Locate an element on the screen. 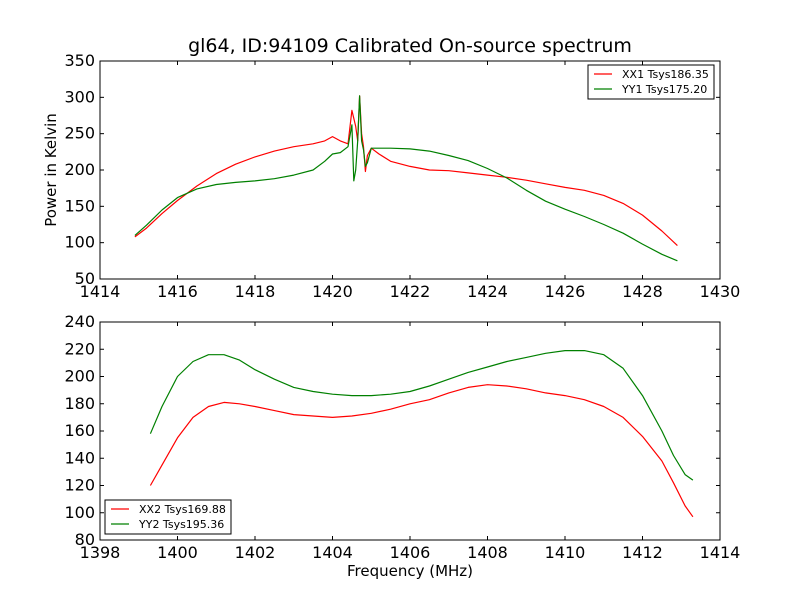 This screenshot has width=800, height=600. bottom-y-tick-label: 160 is located at coordinates (79, 430).